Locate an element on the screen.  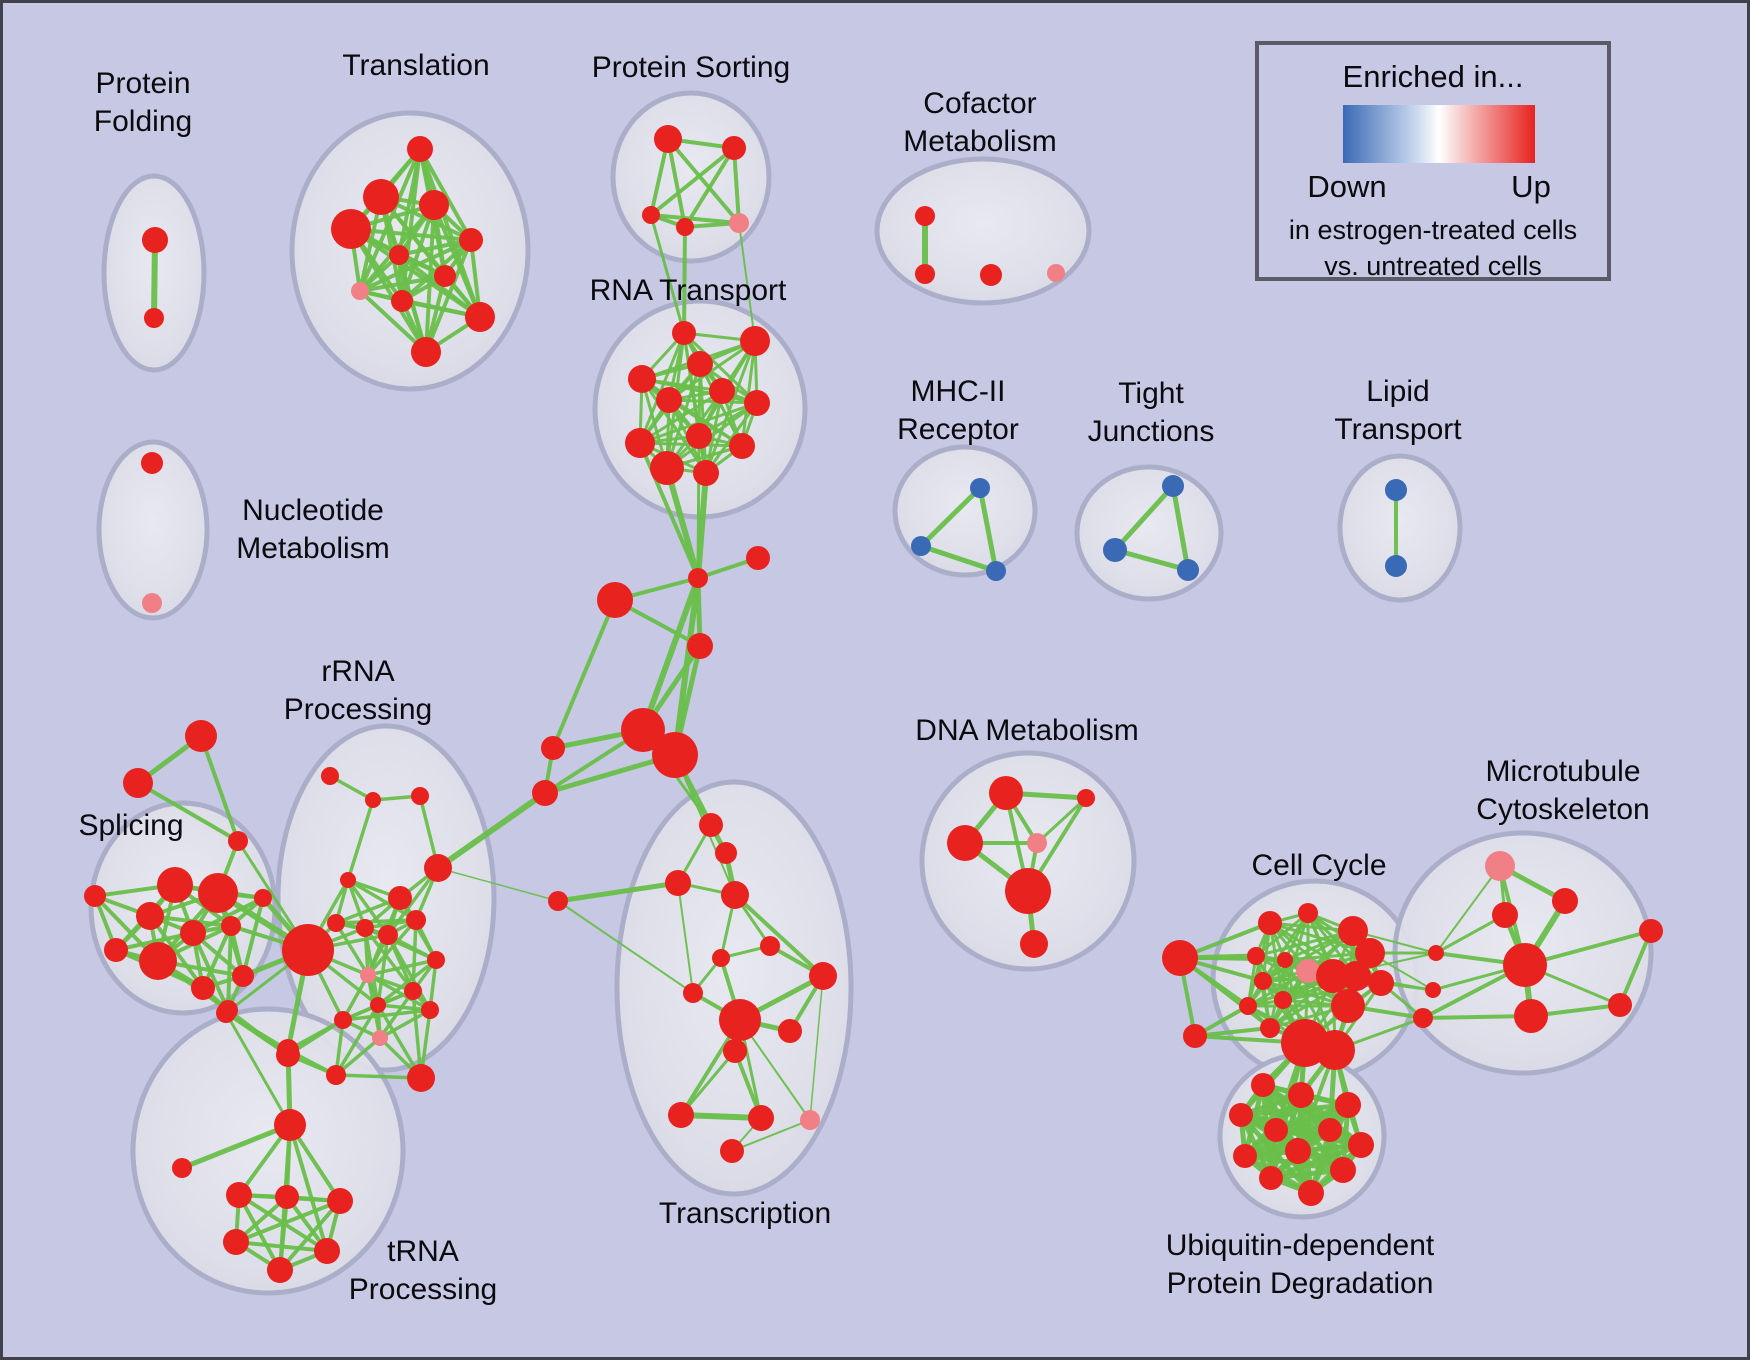
cluster-label-mhc-ii-receptor: MHC-II Receptor is located at coordinates (958, 410).